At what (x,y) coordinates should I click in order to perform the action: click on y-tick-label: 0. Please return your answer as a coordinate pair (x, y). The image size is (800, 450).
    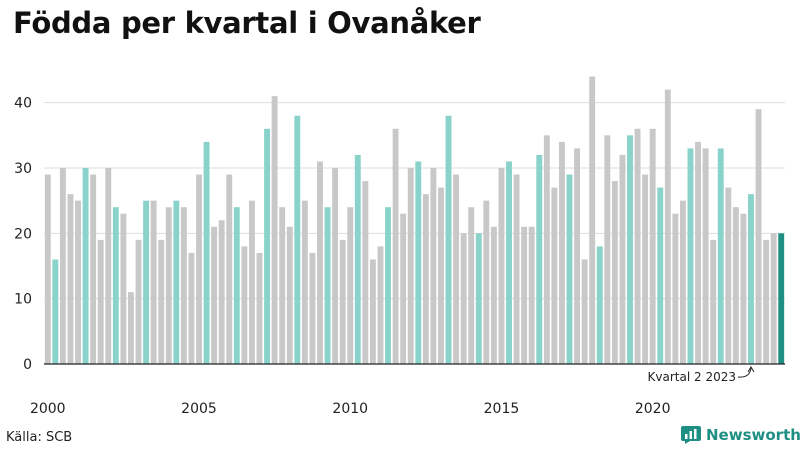
    Looking at the image, I should click on (27, 365).